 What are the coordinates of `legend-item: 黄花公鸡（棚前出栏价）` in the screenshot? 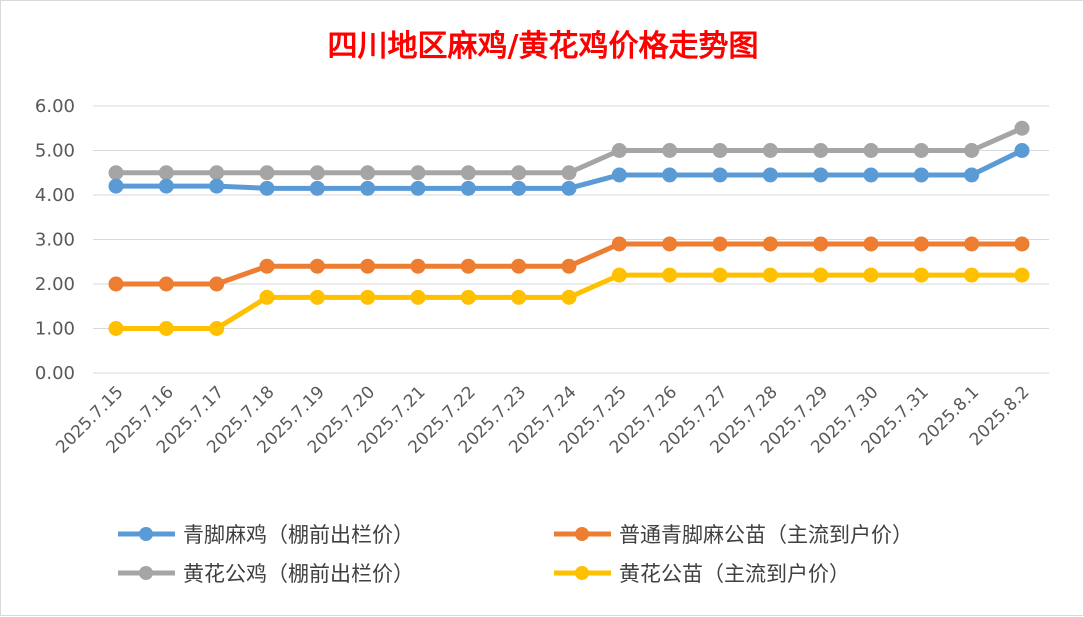 It's located at (266, 574).